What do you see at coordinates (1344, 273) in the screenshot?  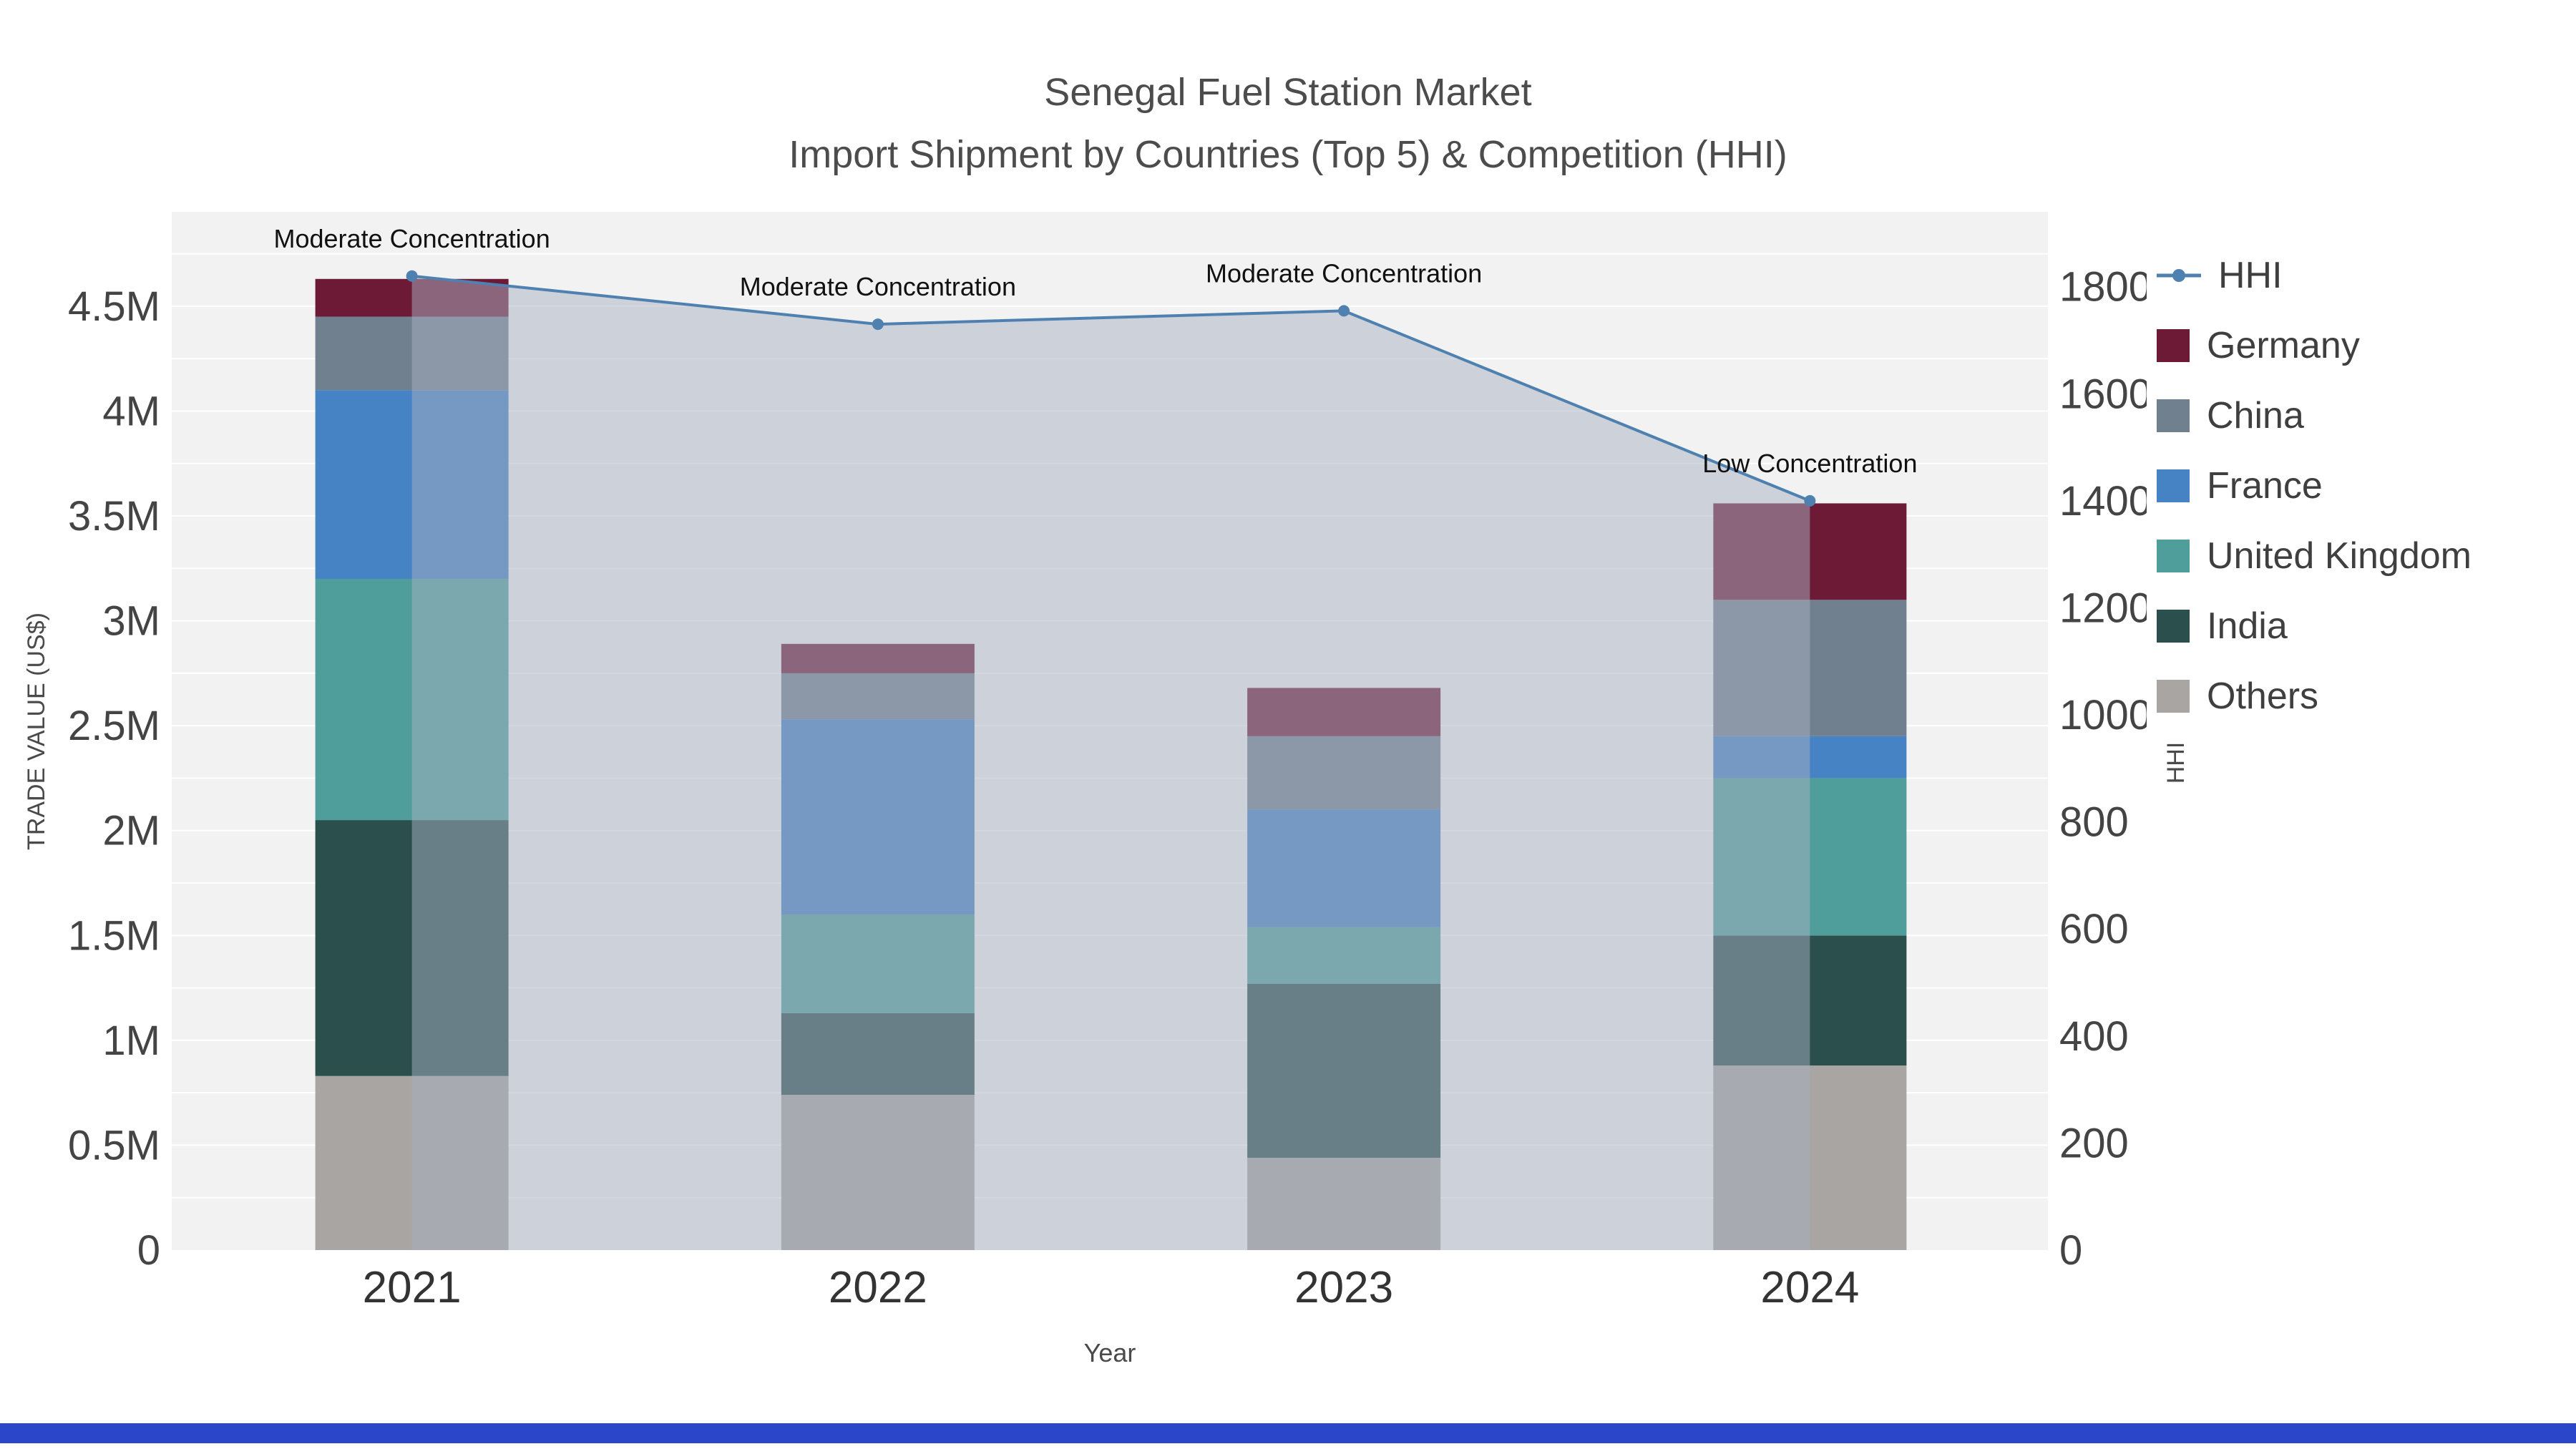 I see `annotation-2023: Moderate Concentration` at bounding box center [1344, 273].